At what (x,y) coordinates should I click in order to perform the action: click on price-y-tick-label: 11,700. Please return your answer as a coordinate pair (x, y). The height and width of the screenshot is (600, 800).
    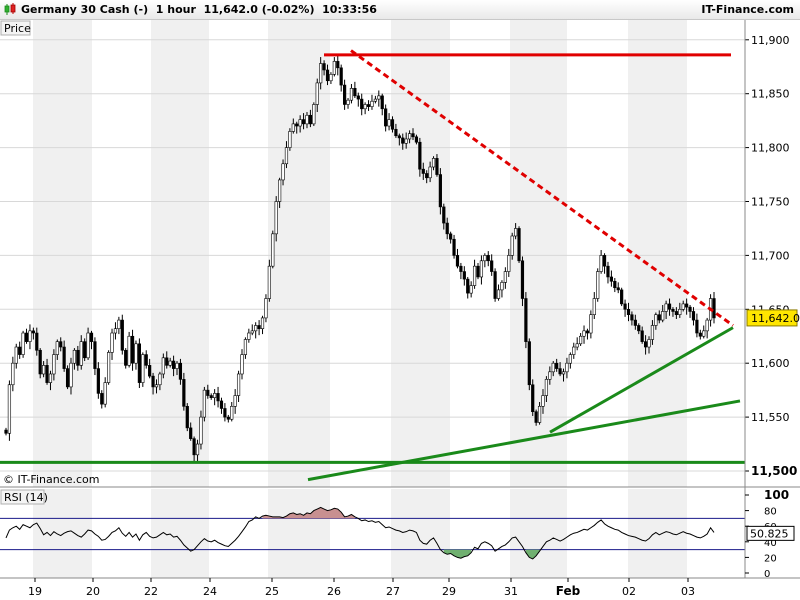
    Looking at the image, I should click on (770, 255).